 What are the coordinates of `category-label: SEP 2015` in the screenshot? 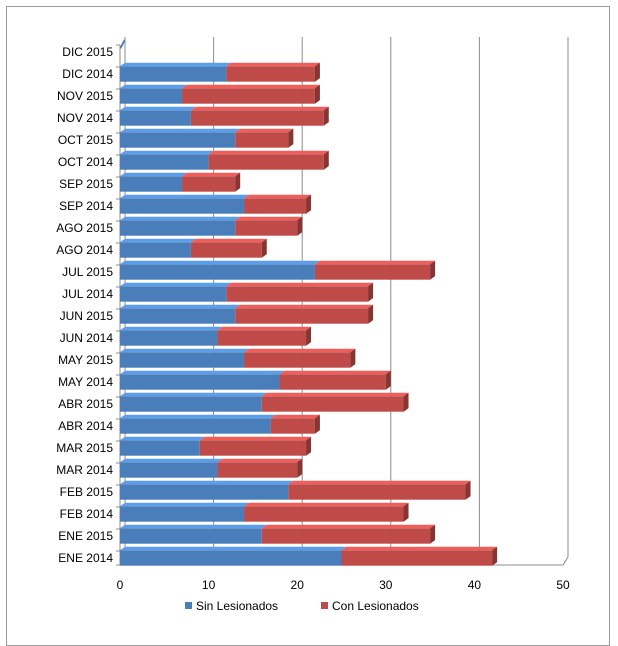 It's located at (86, 184).